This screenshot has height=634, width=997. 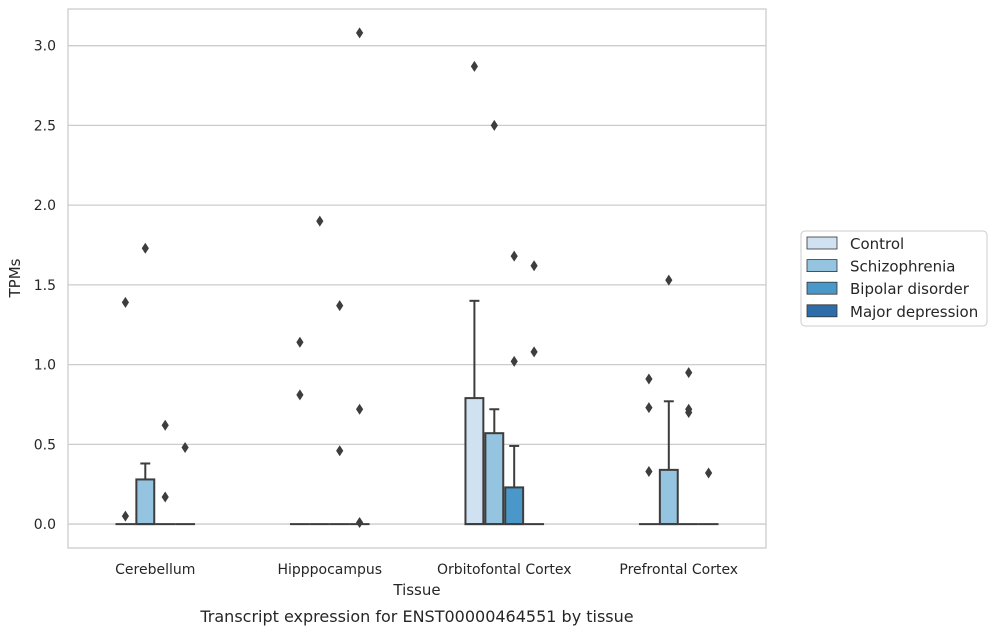 What do you see at coordinates (678, 570) in the screenshot?
I see `x-tick-label: Prefrontal Cortex` at bounding box center [678, 570].